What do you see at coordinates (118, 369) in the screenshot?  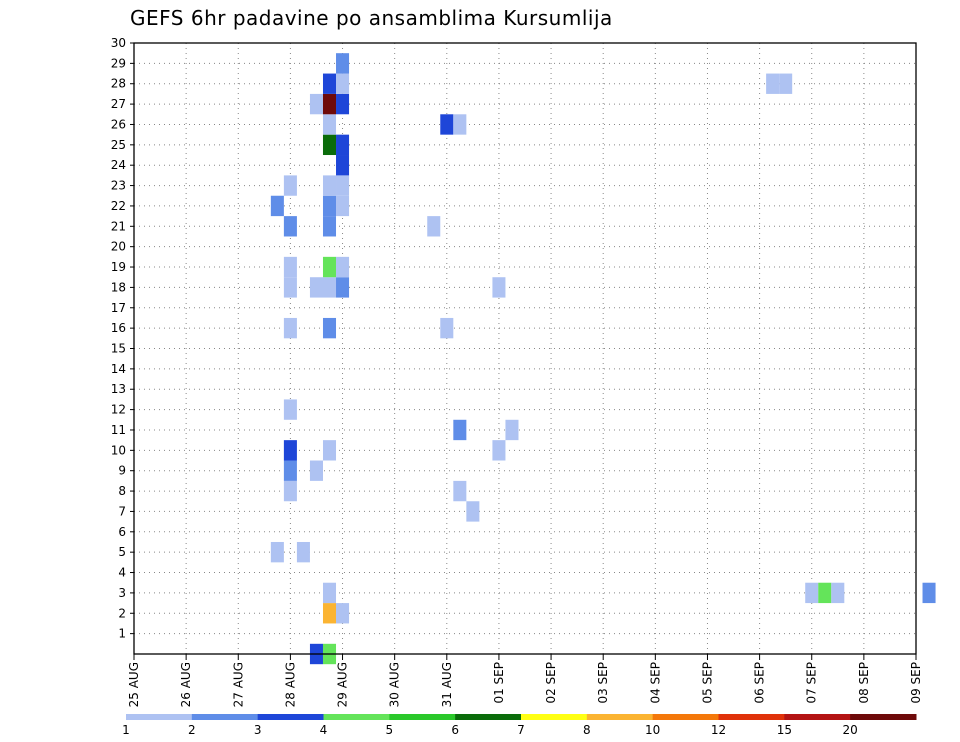 I see `y-tick-label: 14` at bounding box center [118, 369].